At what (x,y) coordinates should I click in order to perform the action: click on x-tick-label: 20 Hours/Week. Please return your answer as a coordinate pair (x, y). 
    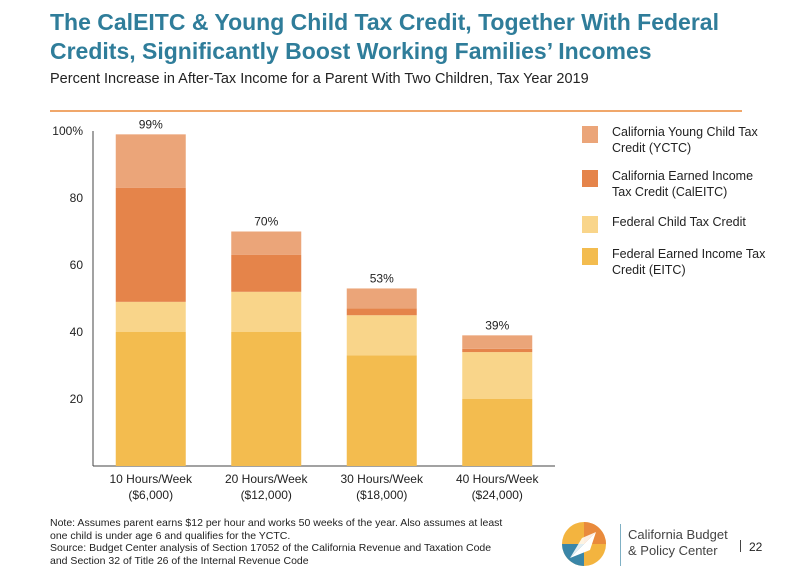
    Looking at the image, I should click on (266, 479).